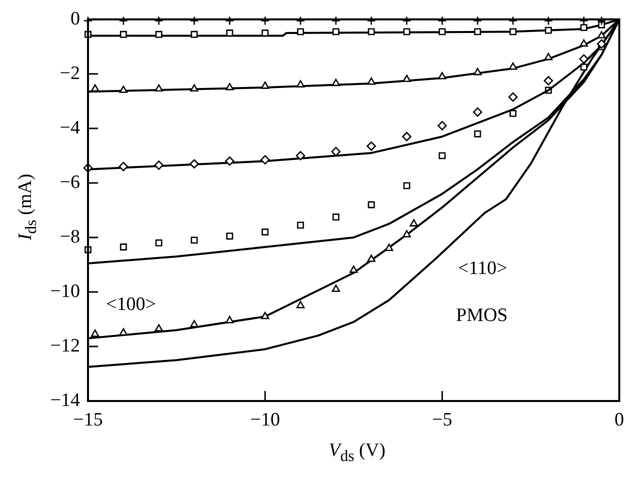 The image size is (632, 478). Describe the element at coordinates (357, 453) in the screenshot. I see `x-axis-title: V$_{ds}$ (V)` at that location.